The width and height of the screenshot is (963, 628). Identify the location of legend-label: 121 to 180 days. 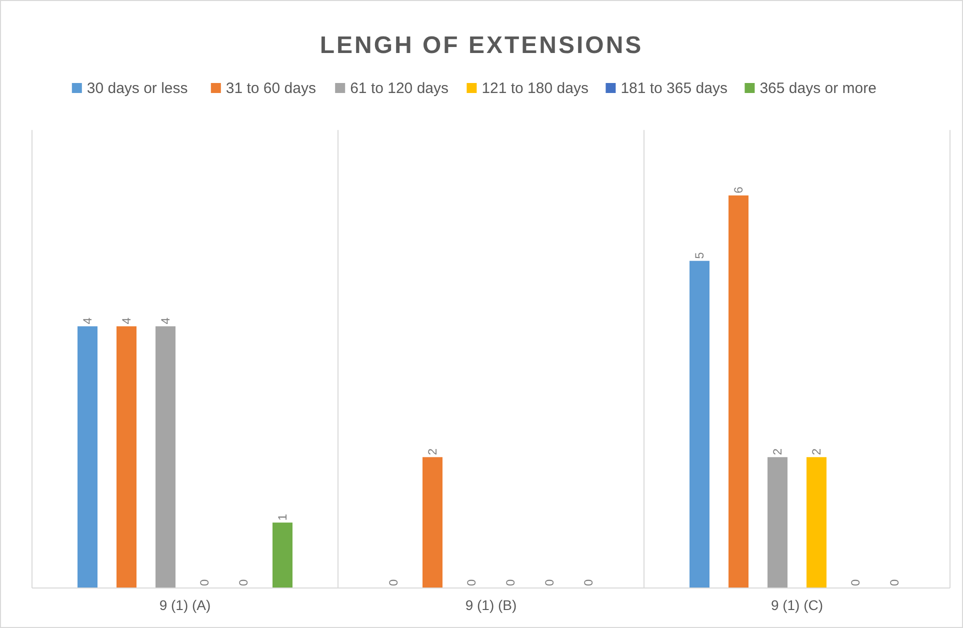
(535, 88).